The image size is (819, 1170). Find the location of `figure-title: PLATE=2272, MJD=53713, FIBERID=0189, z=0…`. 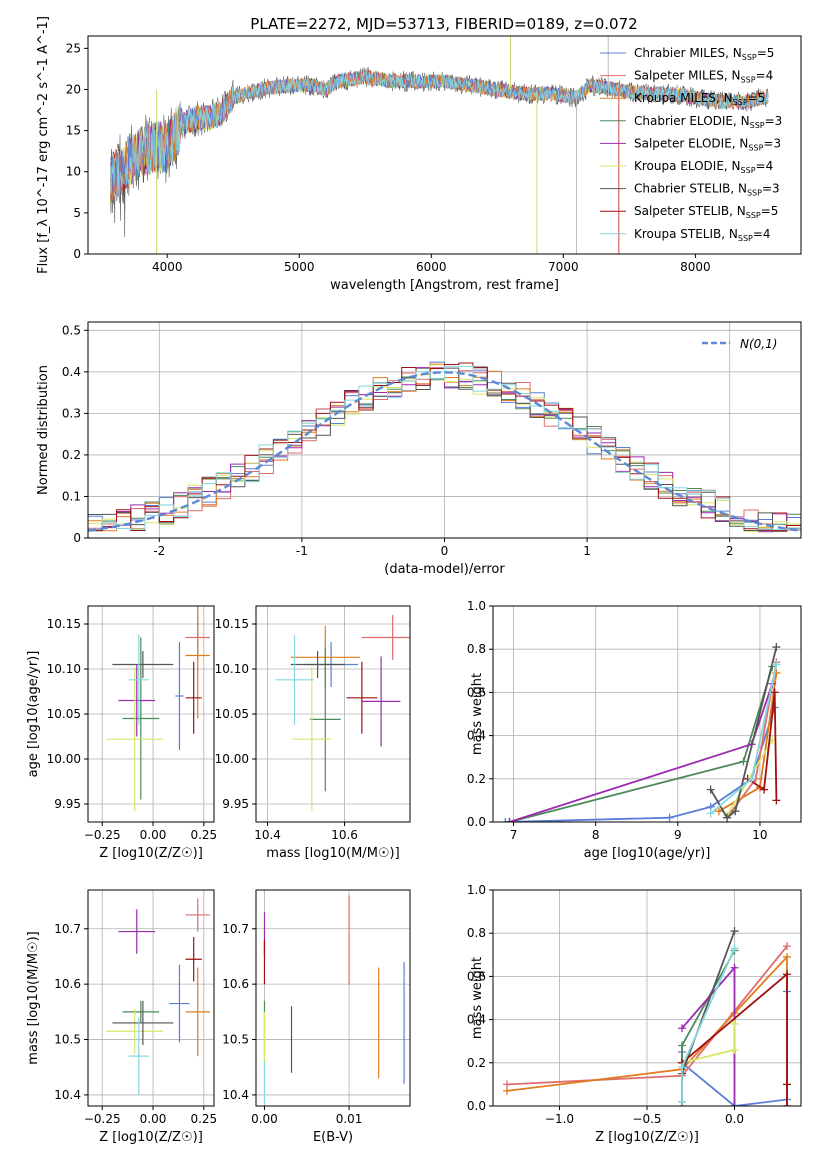

figure-title: PLATE=2272, MJD=53713, FIBERID=0189, z=0… is located at coordinates (443, 24).